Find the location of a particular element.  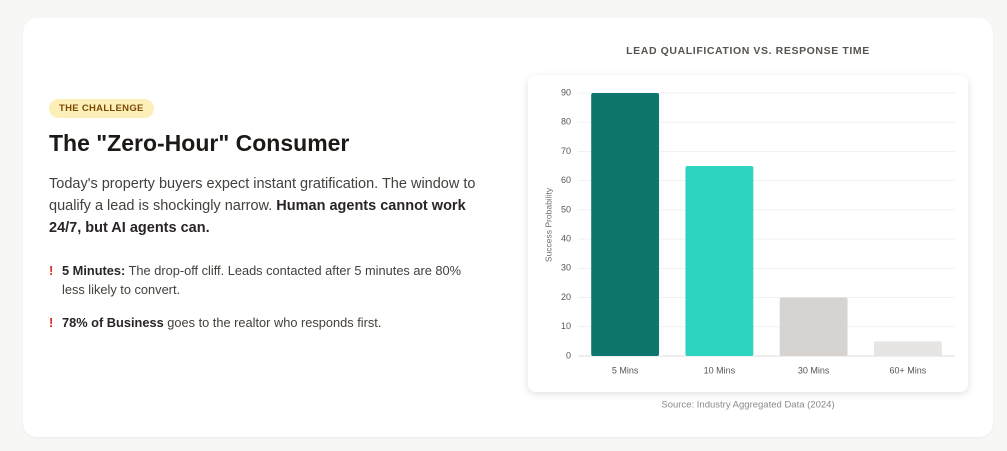

bullet-text: goes to the realtor who responds first. is located at coordinates (274, 322).